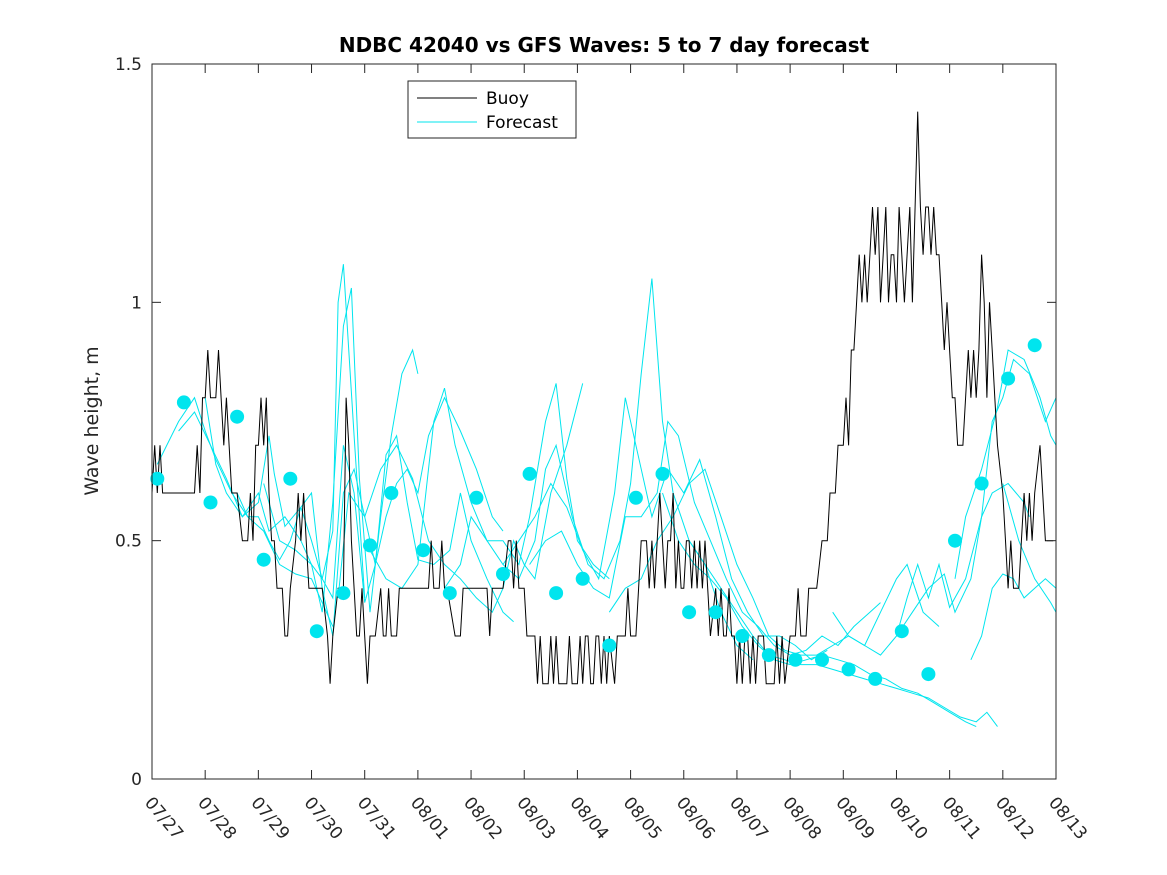 Image resolution: width=1167 pixels, height=875 pixels. I want to click on legend-buoy-label: Buoy, so click(507, 99).